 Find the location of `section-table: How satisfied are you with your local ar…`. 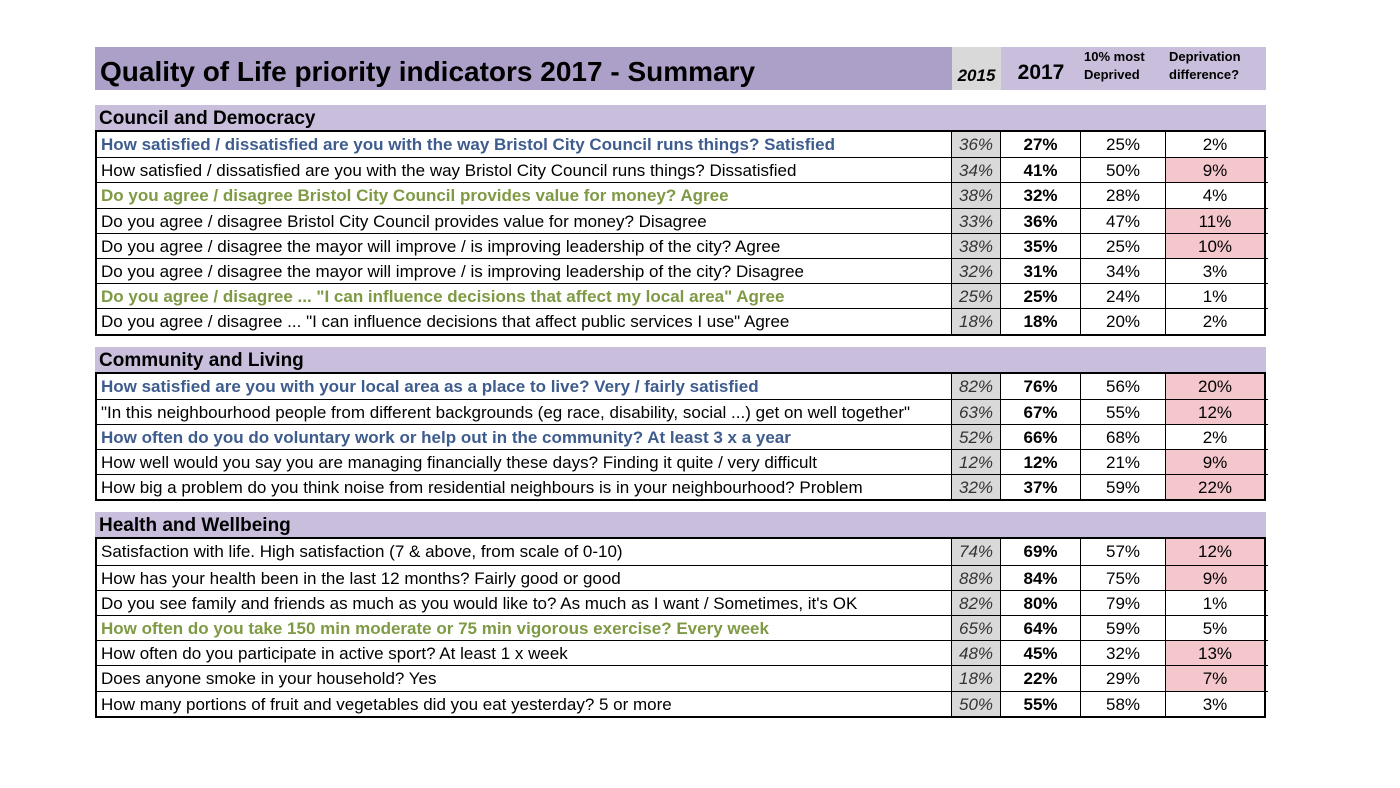

section-table: How satisfied are you with your local ar… is located at coordinates (681, 436).